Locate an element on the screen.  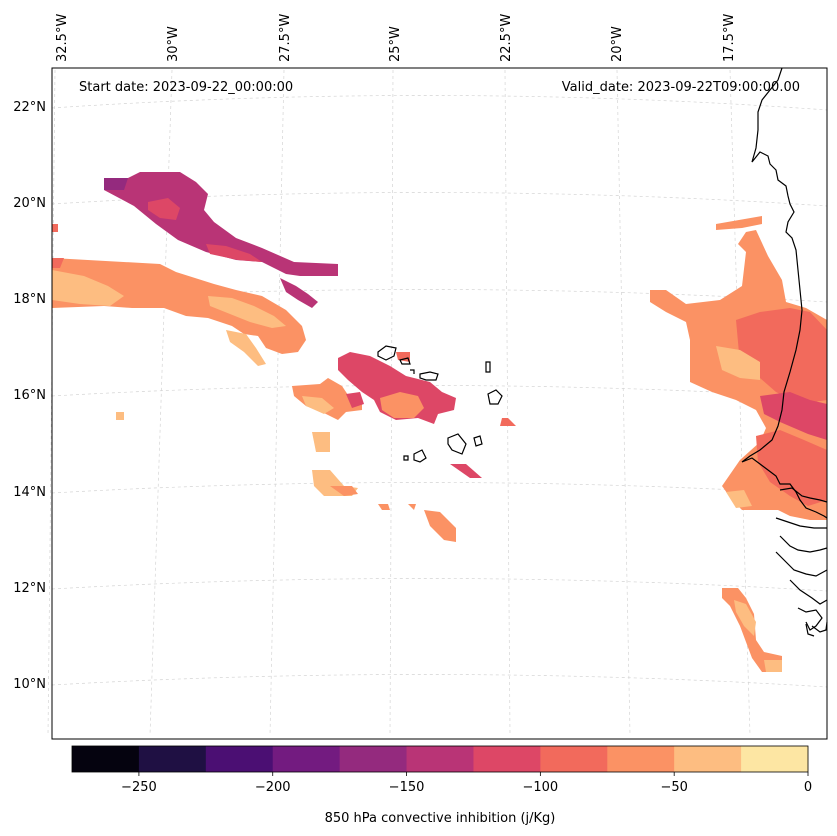
lon-label-32-5w: 32.5°W is located at coordinates (62, 38).